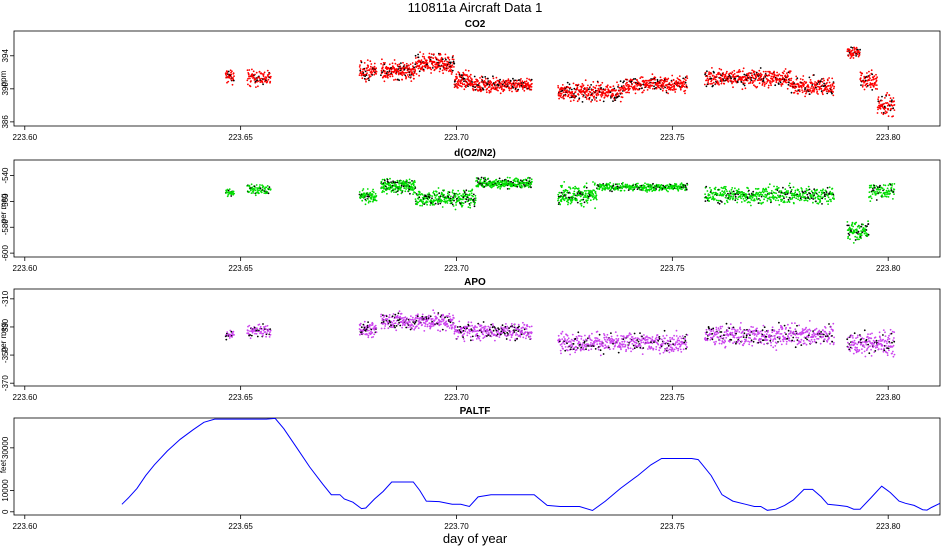 The image size is (950, 550). I want to click on point-o2n2-2091, so click(879, 187).